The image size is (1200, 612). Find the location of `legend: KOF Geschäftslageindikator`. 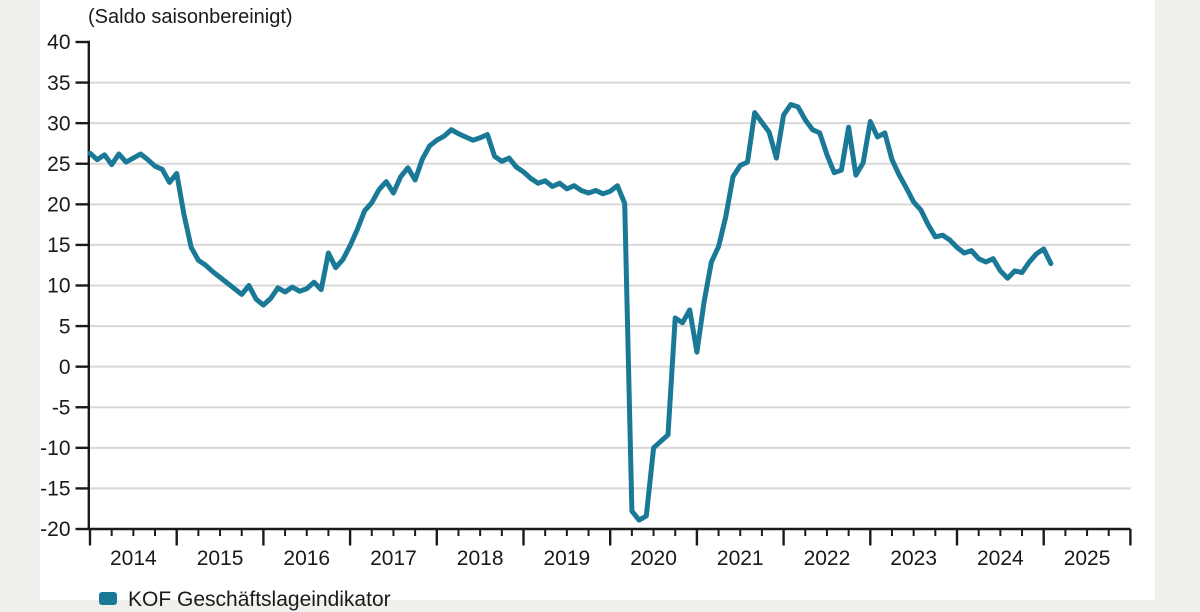

legend: KOF Geschäftslageindikator is located at coordinates (245, 600).